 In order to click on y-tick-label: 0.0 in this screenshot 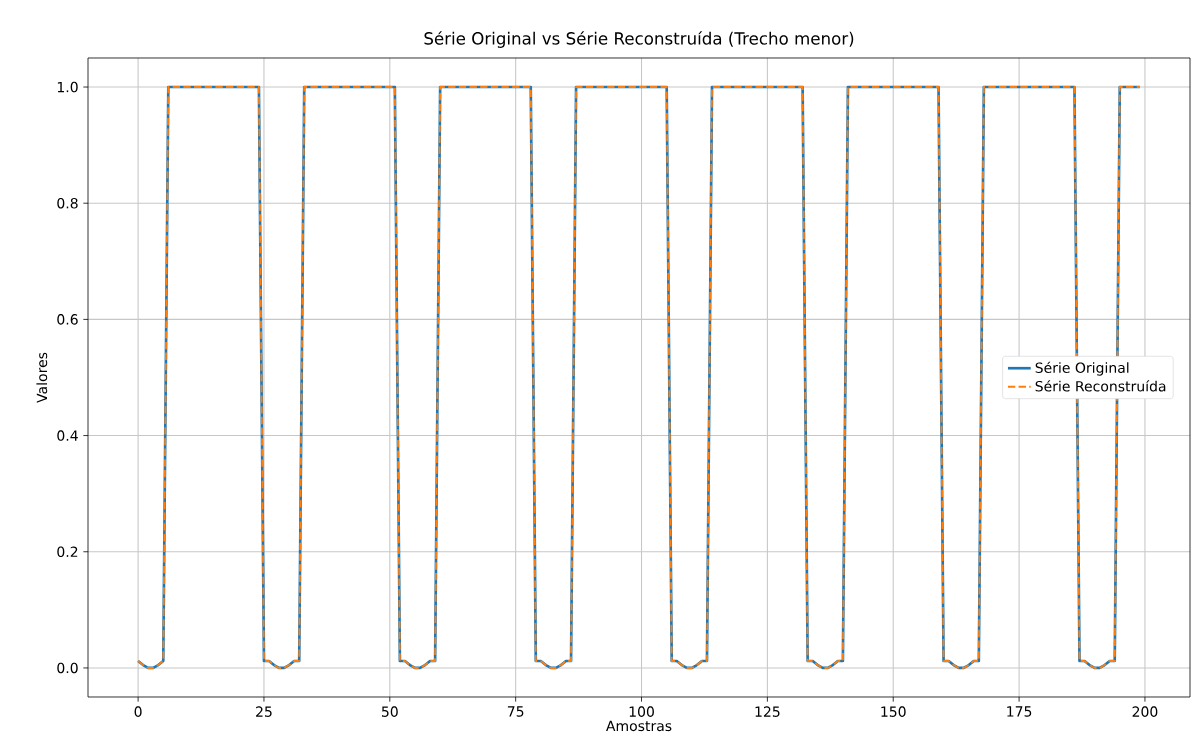, I will do `click(67, 668)`.